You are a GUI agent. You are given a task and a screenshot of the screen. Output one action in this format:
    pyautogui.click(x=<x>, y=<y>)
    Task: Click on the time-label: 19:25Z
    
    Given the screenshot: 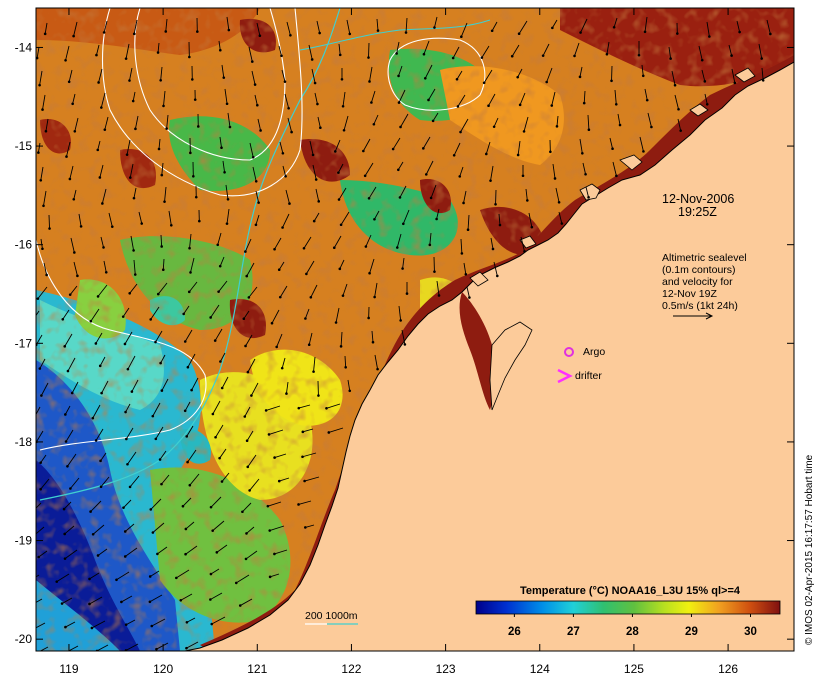 What is the action you would take?
    pyautogui.click(x=697, y=212)
    